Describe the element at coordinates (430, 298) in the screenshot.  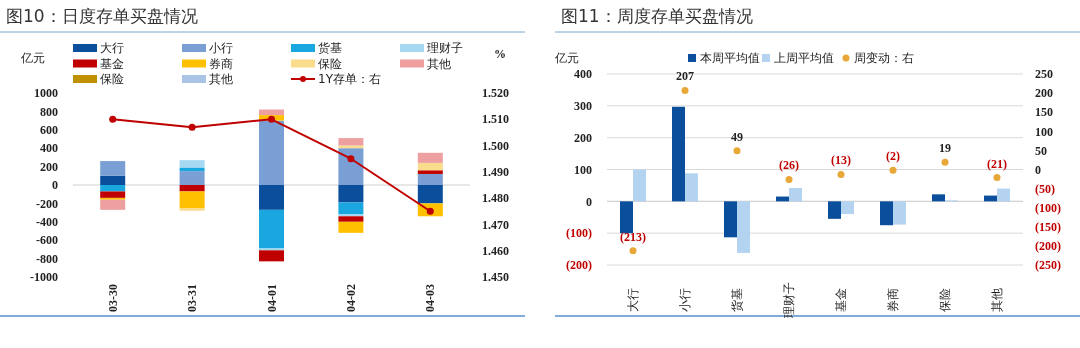
I see `x-tick-label: 04-03` at that location.